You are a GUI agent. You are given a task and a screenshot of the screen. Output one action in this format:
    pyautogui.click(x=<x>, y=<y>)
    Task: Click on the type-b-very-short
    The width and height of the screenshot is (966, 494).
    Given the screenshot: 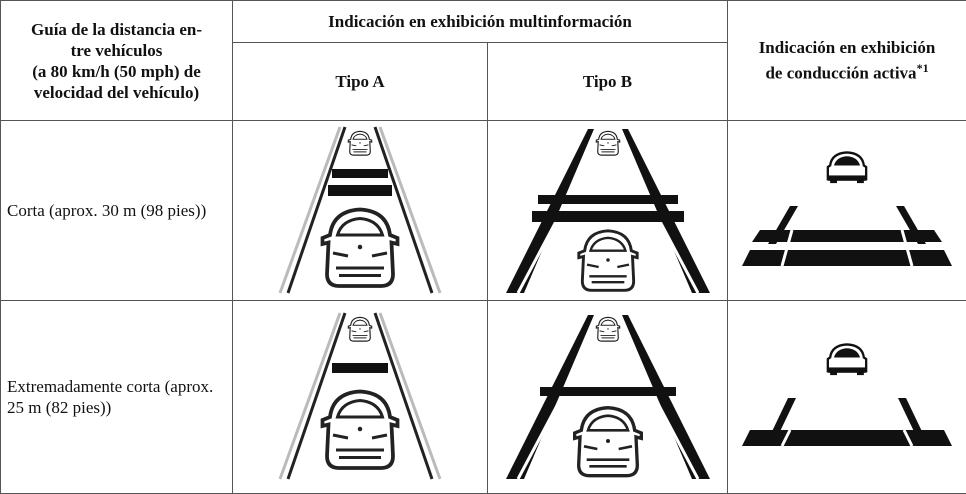 What is the action you would take?
    pyautogui.click(x=607, y=397)
    